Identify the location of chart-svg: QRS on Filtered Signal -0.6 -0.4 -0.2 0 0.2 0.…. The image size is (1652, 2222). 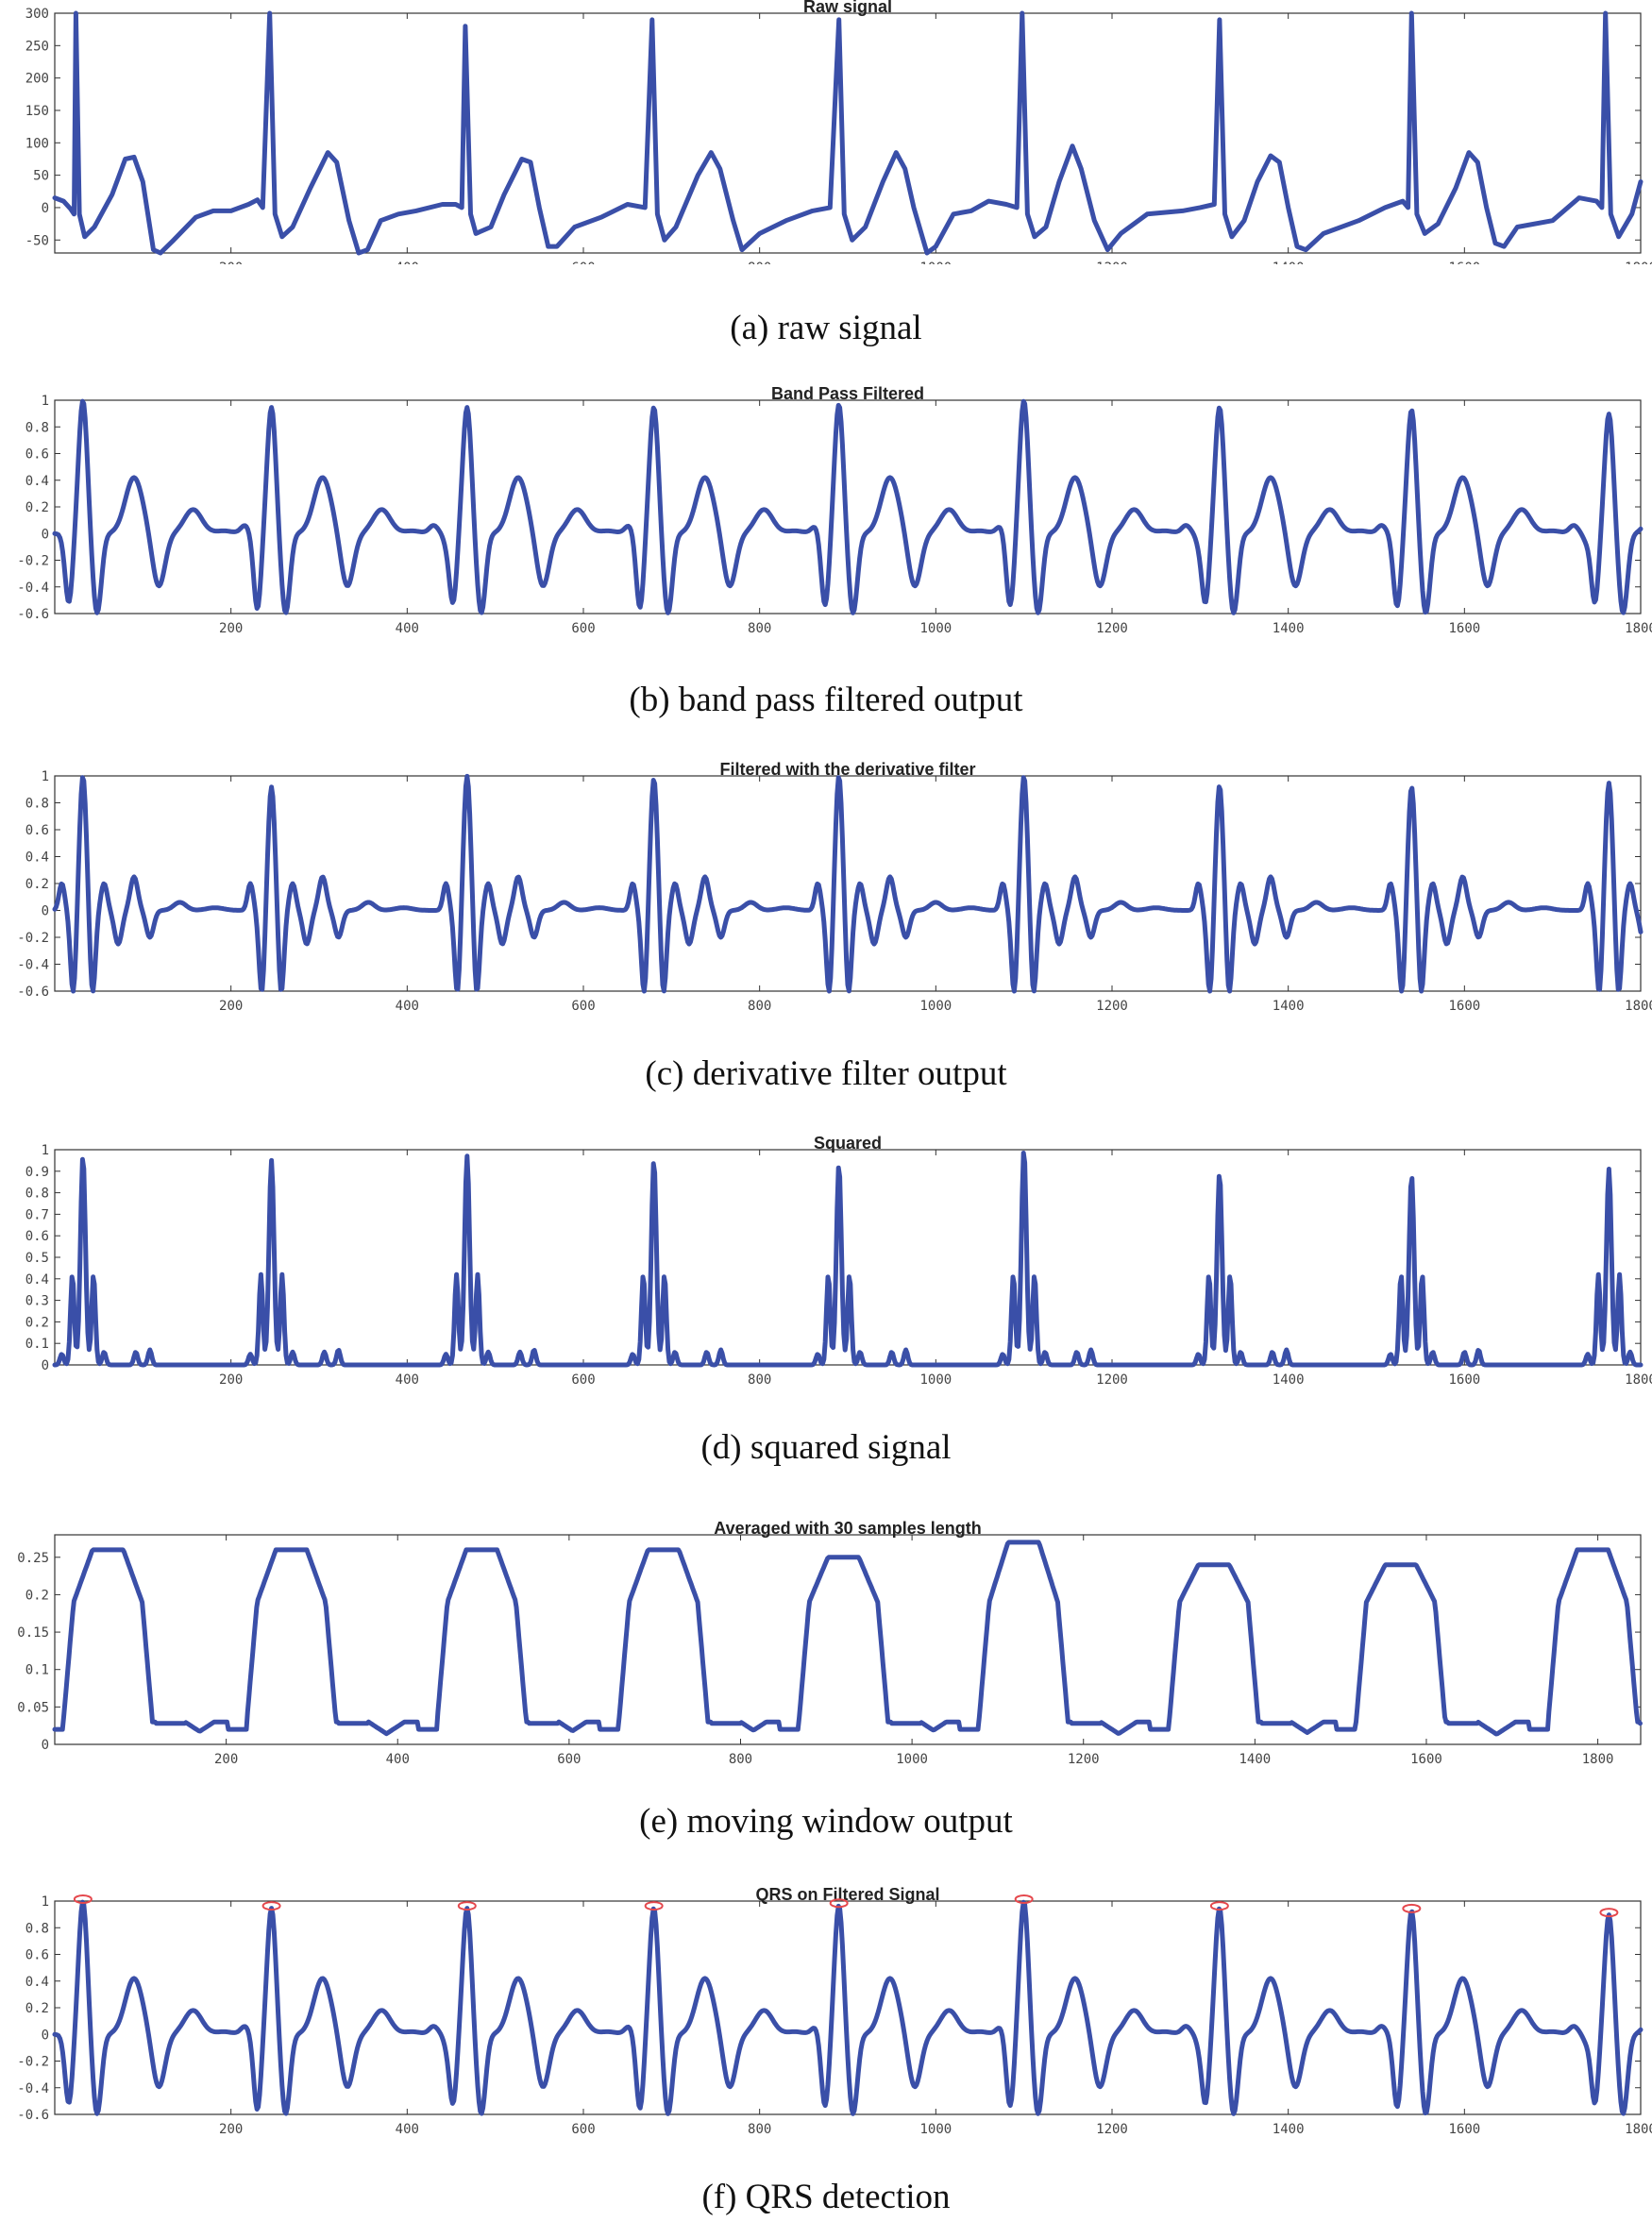
(834, 2011).